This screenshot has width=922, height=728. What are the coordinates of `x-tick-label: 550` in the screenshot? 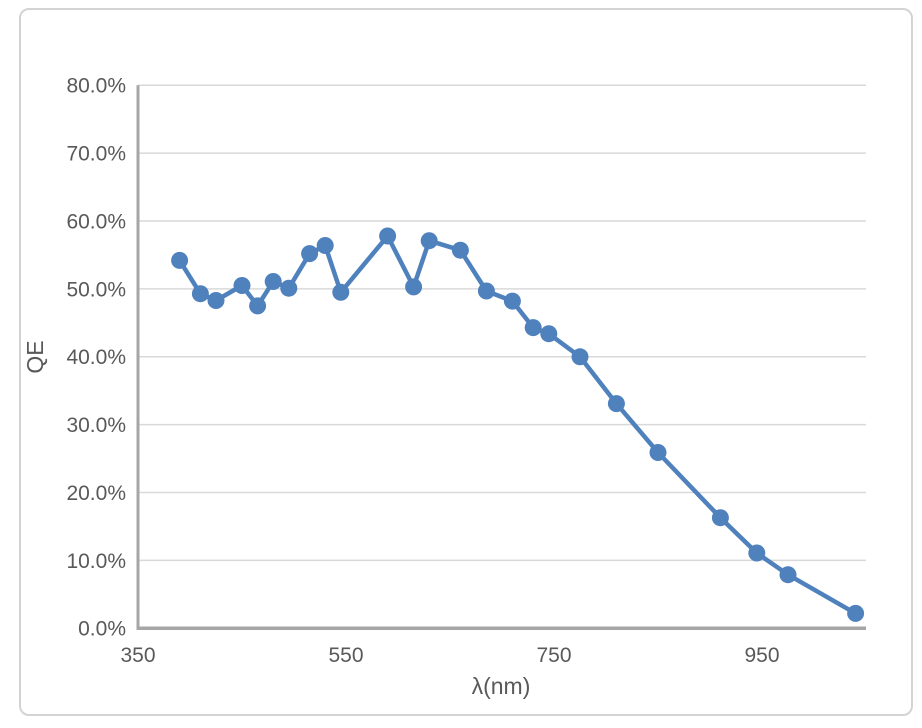 It's located at (345, 655).